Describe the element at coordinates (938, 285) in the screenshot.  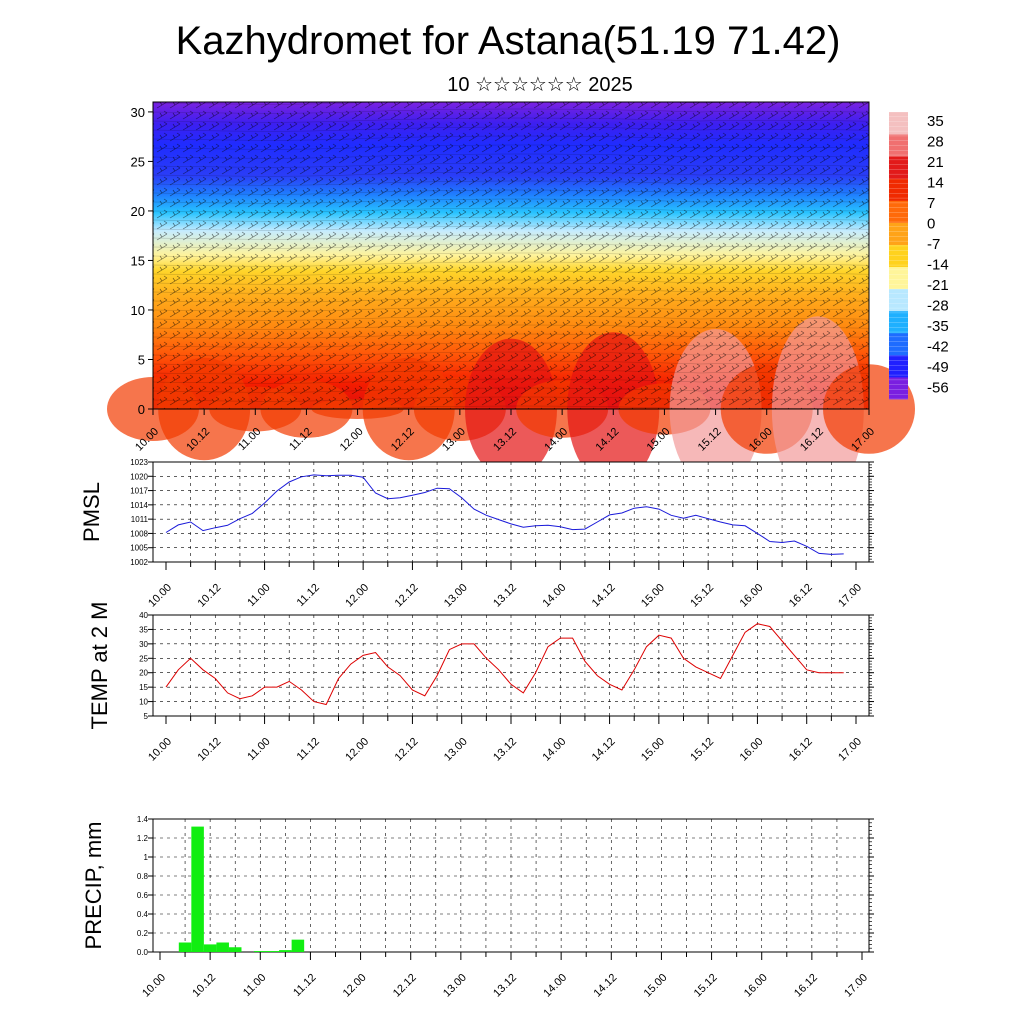
I see `colorbar-label: -21` at that location.